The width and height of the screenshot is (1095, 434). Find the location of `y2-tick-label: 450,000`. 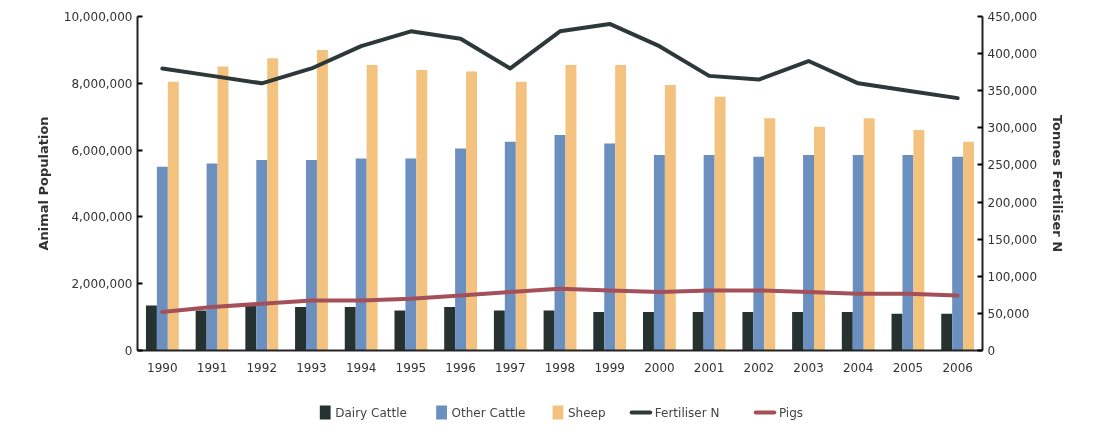

y2-tick-label: 450,000 is located at coordinates (1012, 17).